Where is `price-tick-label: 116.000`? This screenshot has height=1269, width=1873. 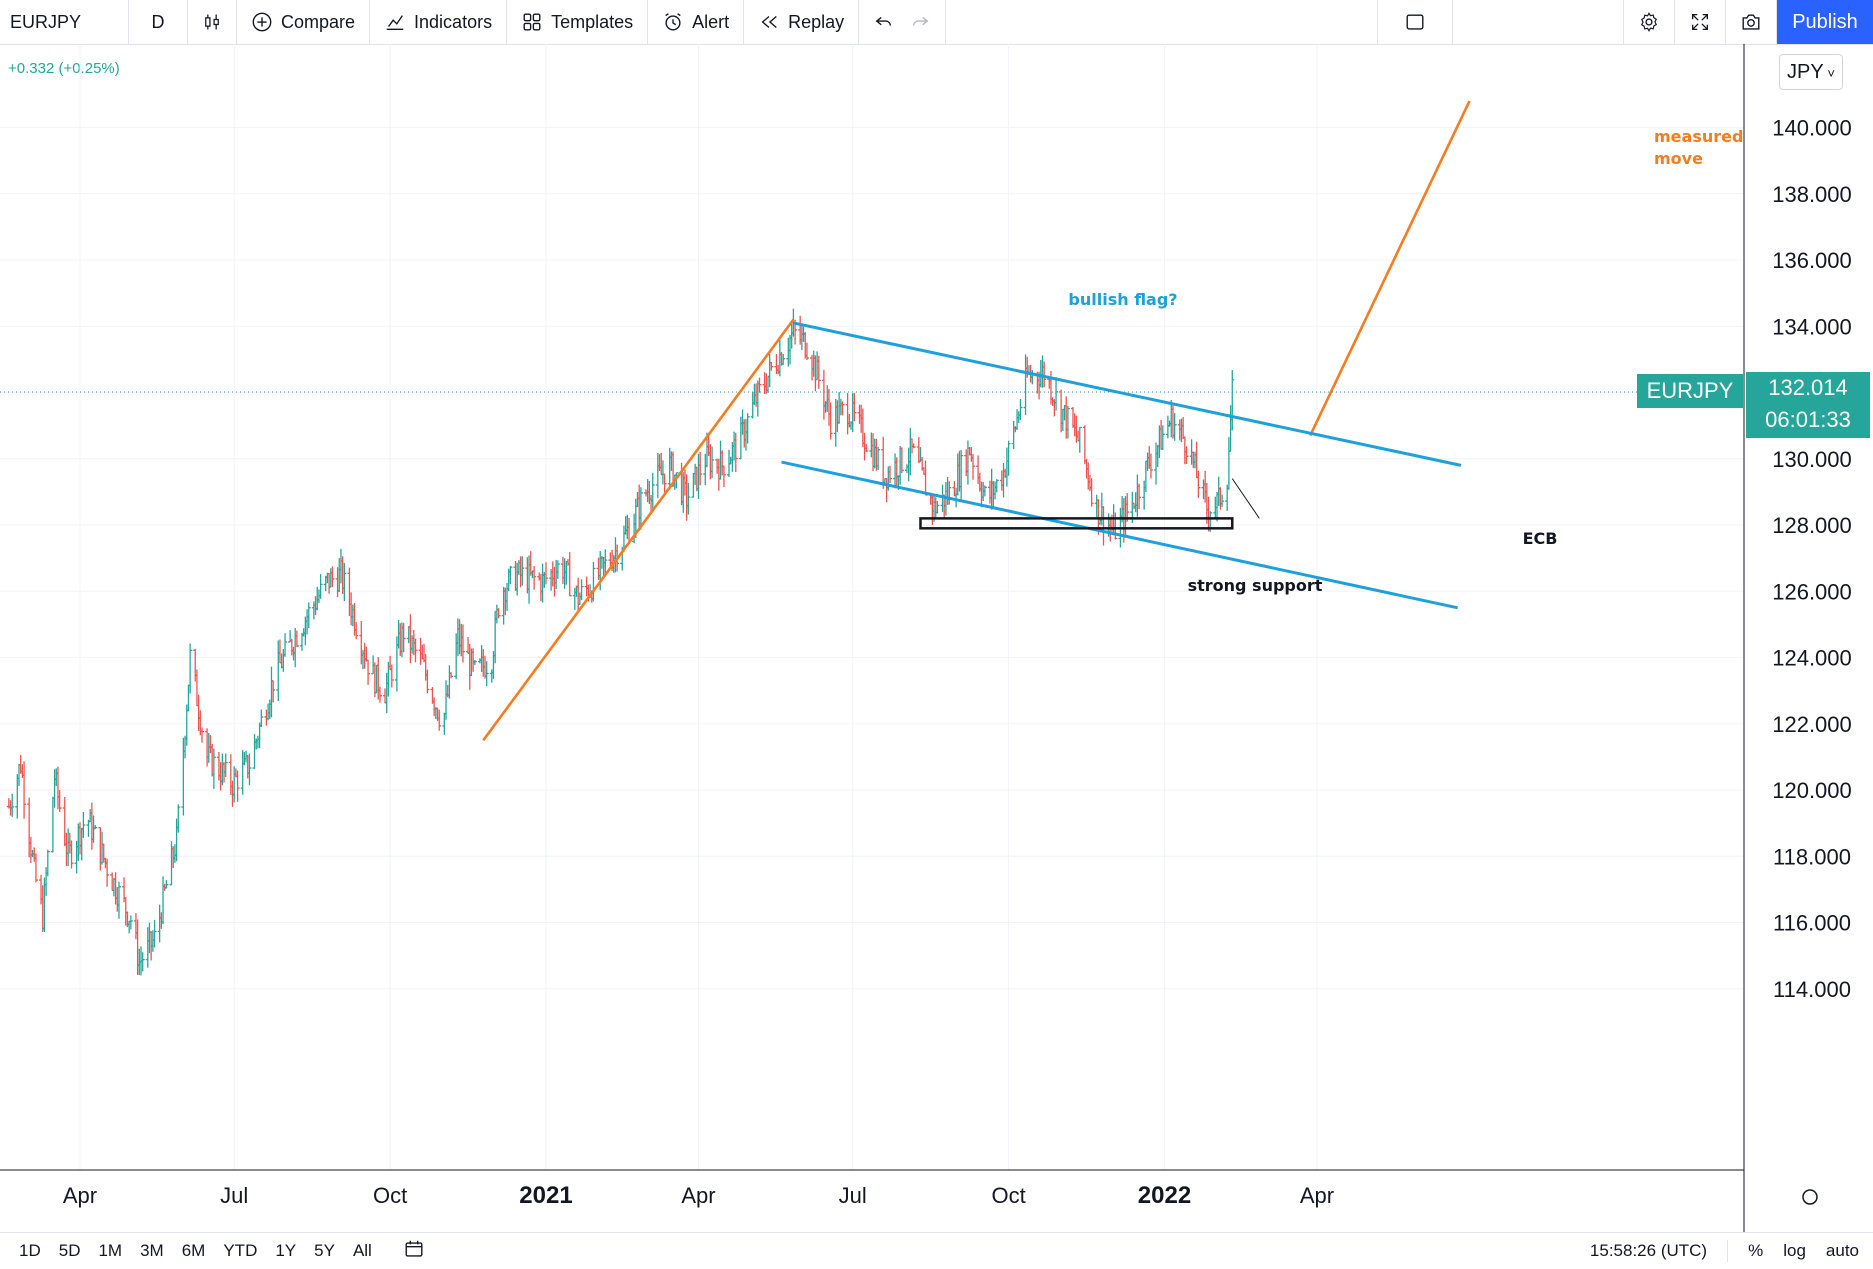 price-tick-label: 116.000 is located at coordinates (1812, 923).